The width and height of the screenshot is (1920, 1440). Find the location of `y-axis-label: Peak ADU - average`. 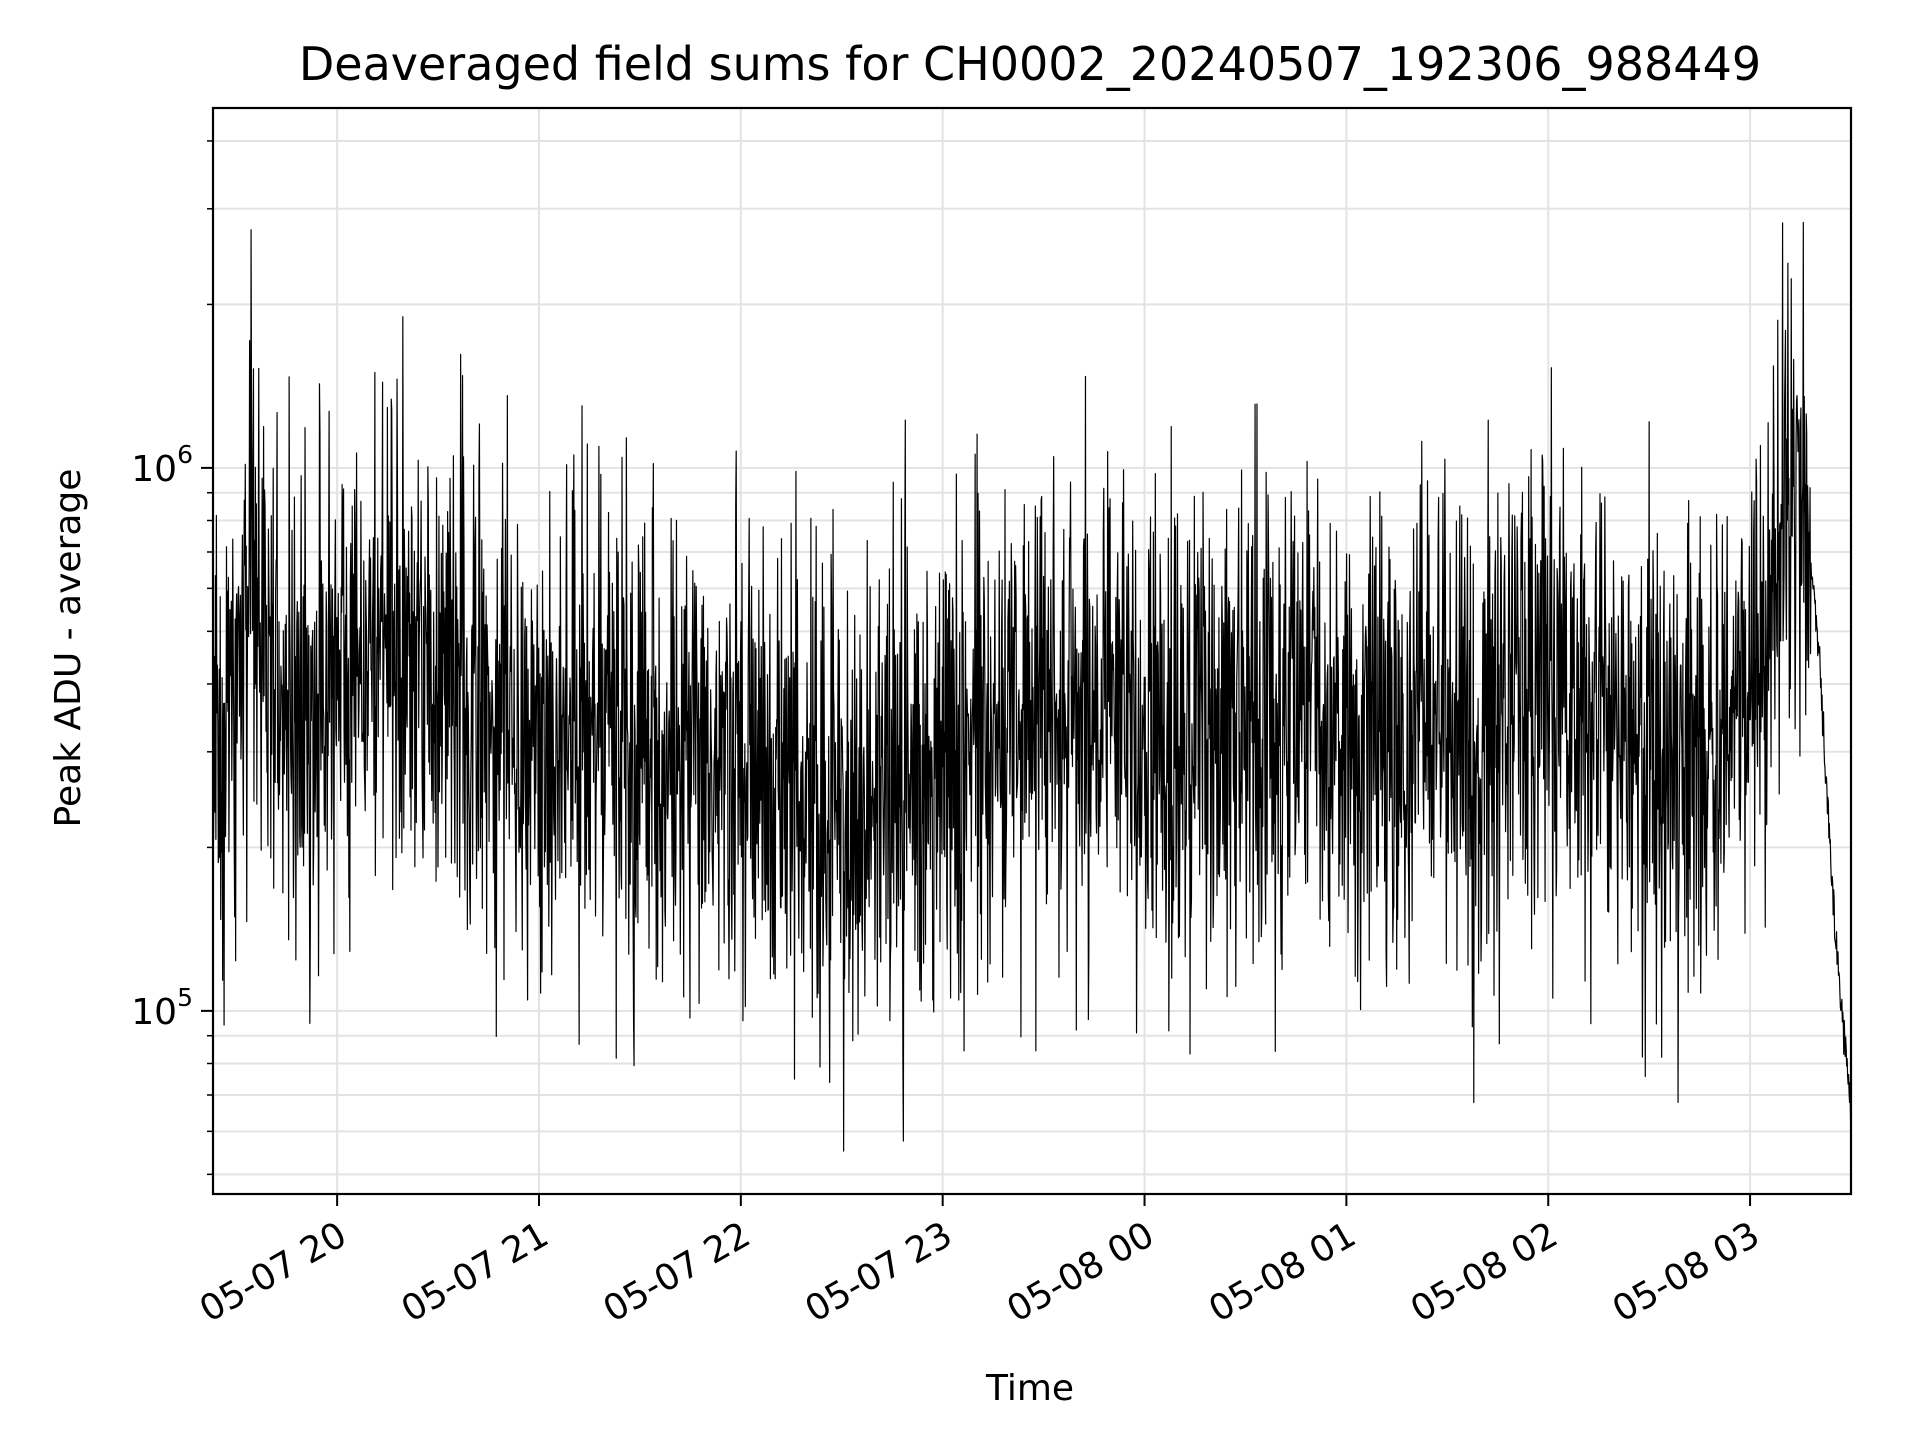

y-axis-label: Peak ADU - average is located at coordinates (68, 648).